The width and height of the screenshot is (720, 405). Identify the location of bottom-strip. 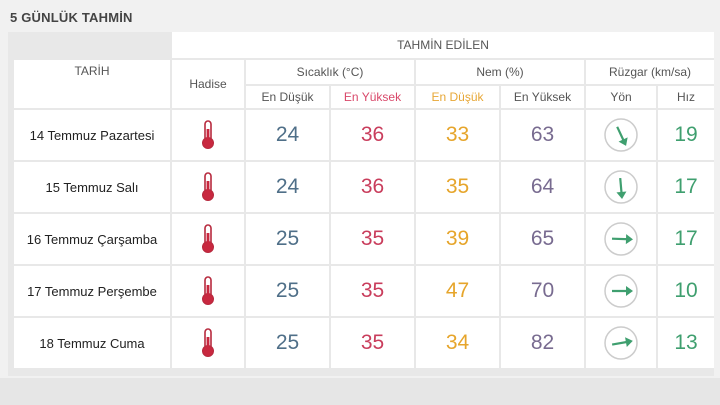
(360, 391).